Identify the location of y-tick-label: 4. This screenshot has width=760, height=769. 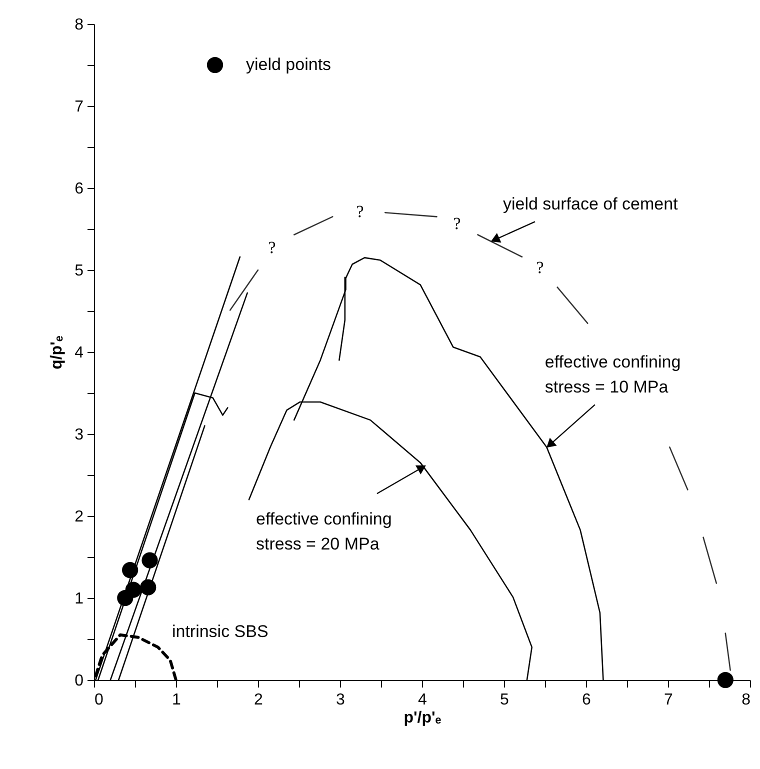
(79, 353).